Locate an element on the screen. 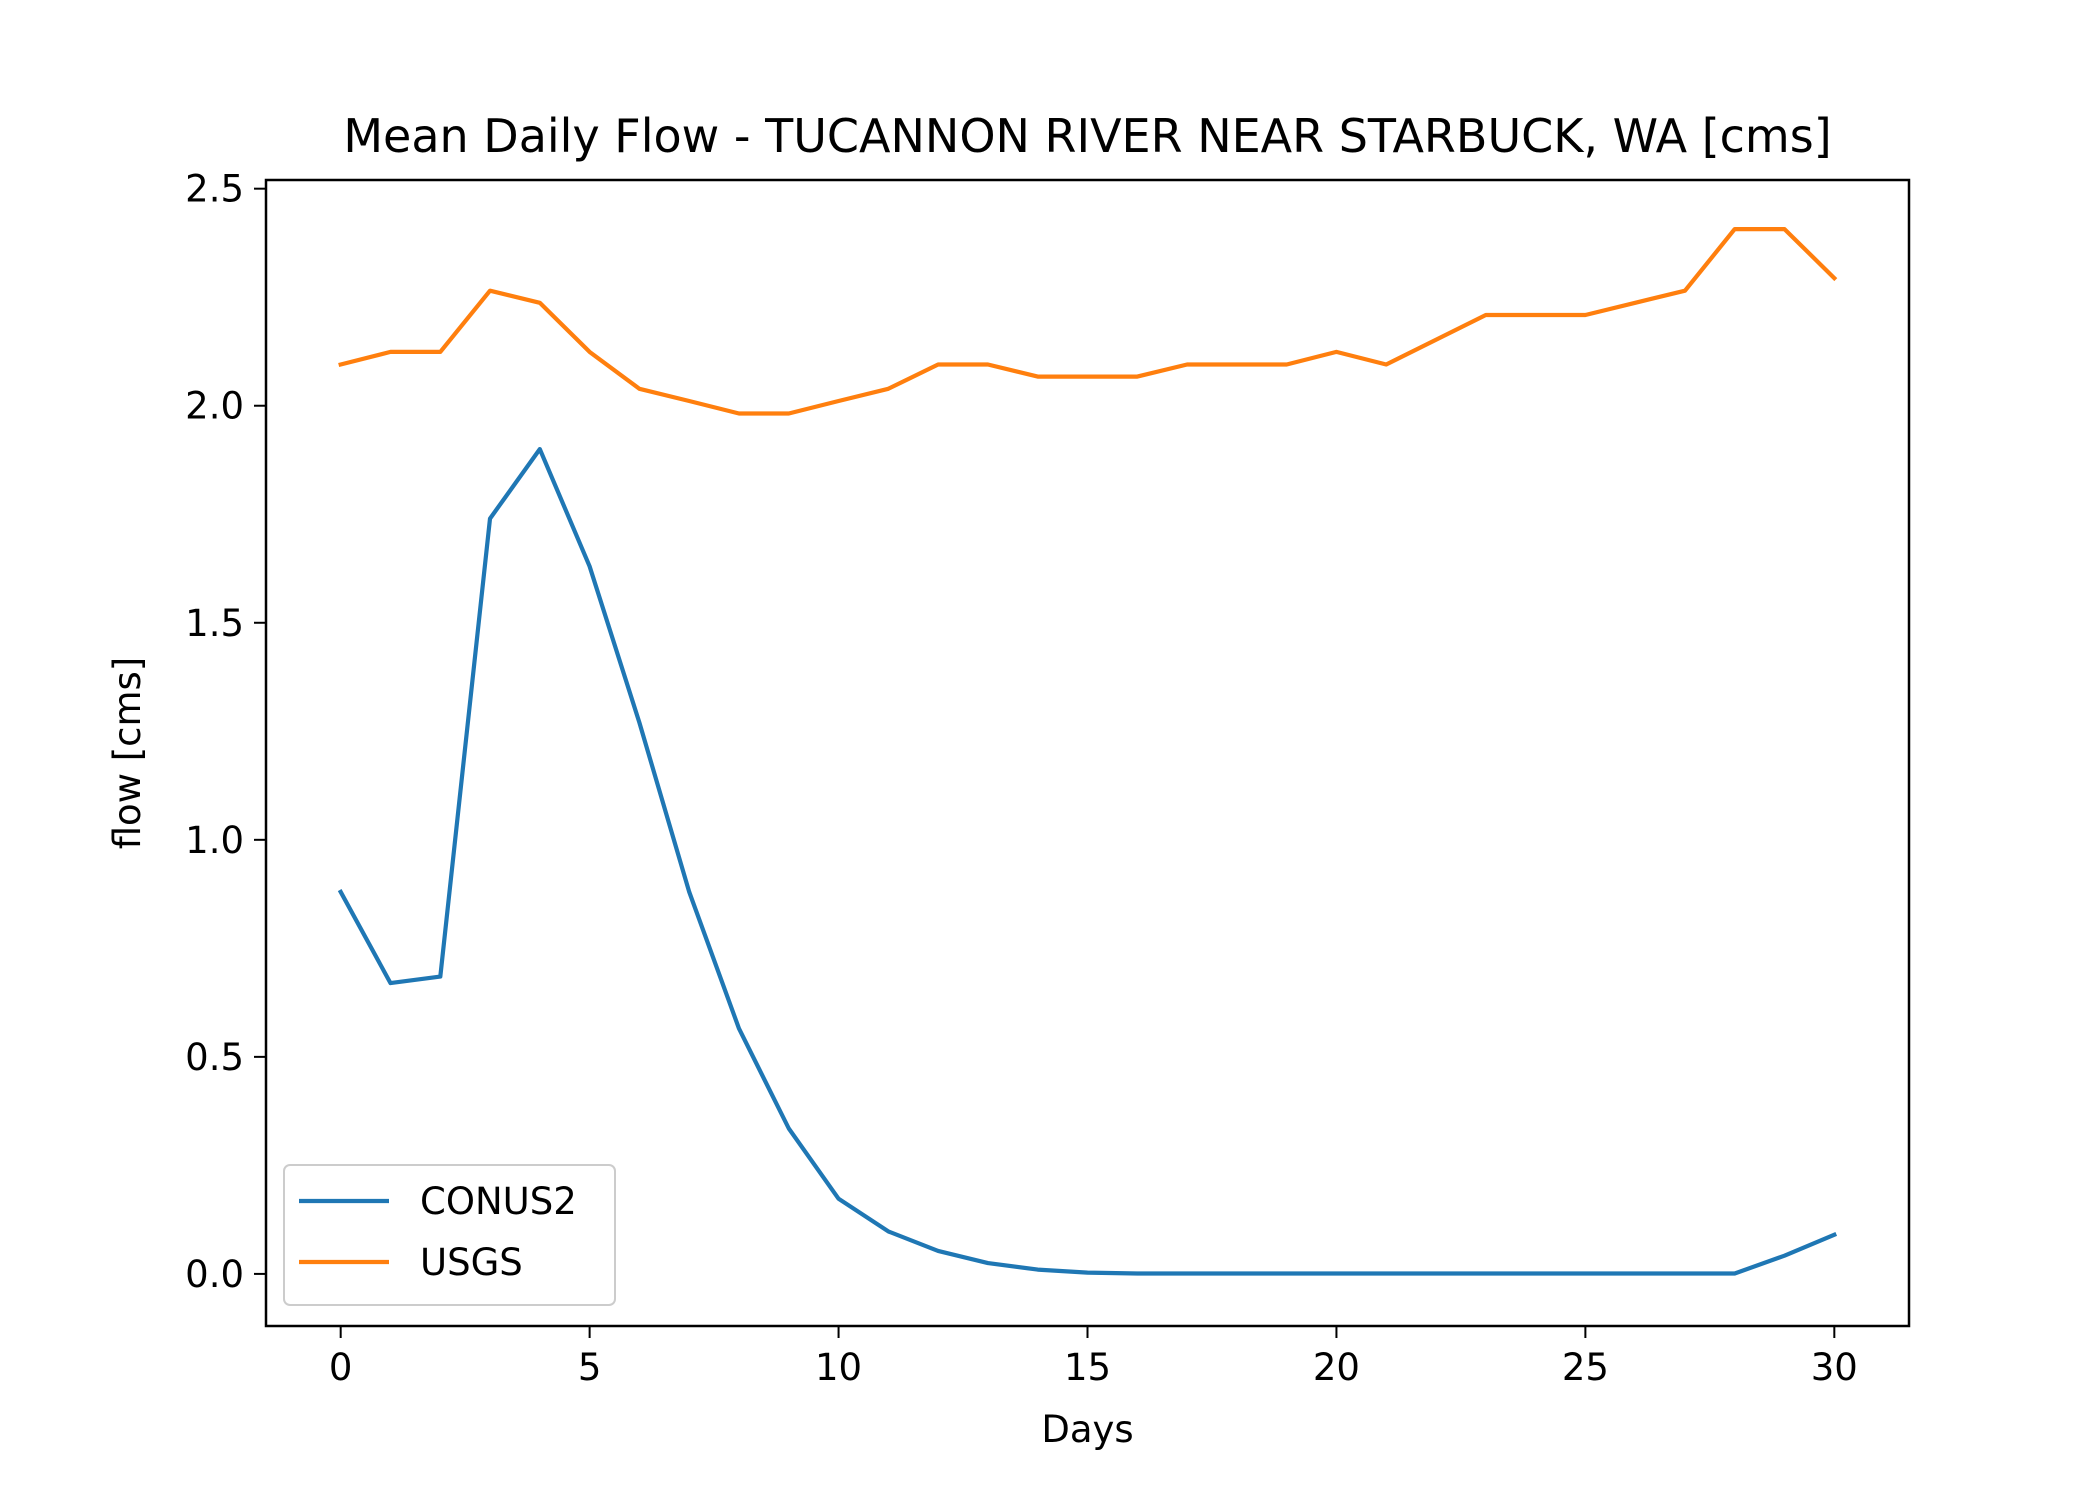 Image resolution: width=2100 pixels, height=1500 pixels. y-tick-label: 0.5 is located at coordinates (214, 1057).